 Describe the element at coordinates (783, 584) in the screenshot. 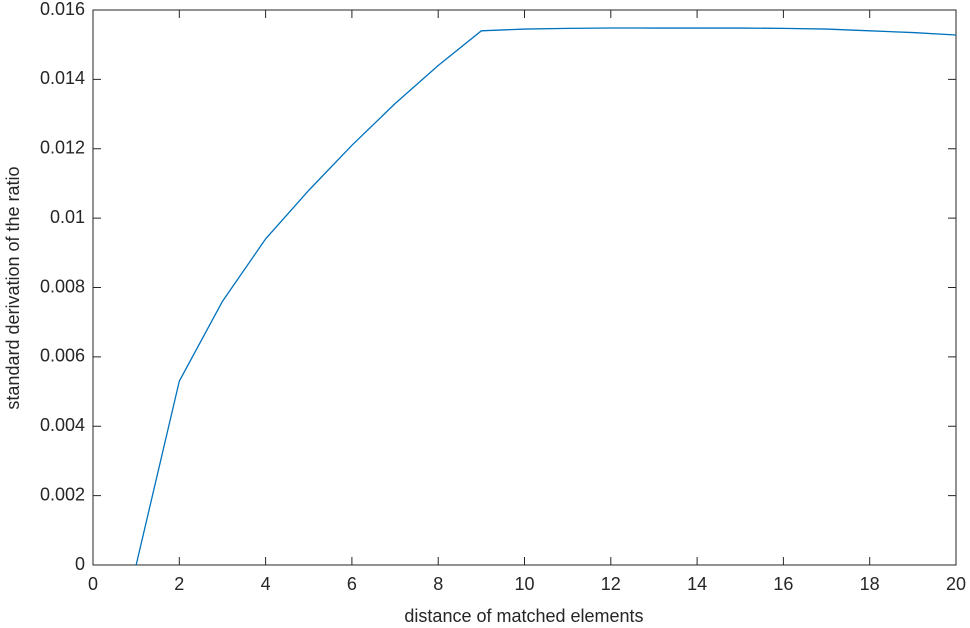

I see `x-tick-label: 16` at that location.